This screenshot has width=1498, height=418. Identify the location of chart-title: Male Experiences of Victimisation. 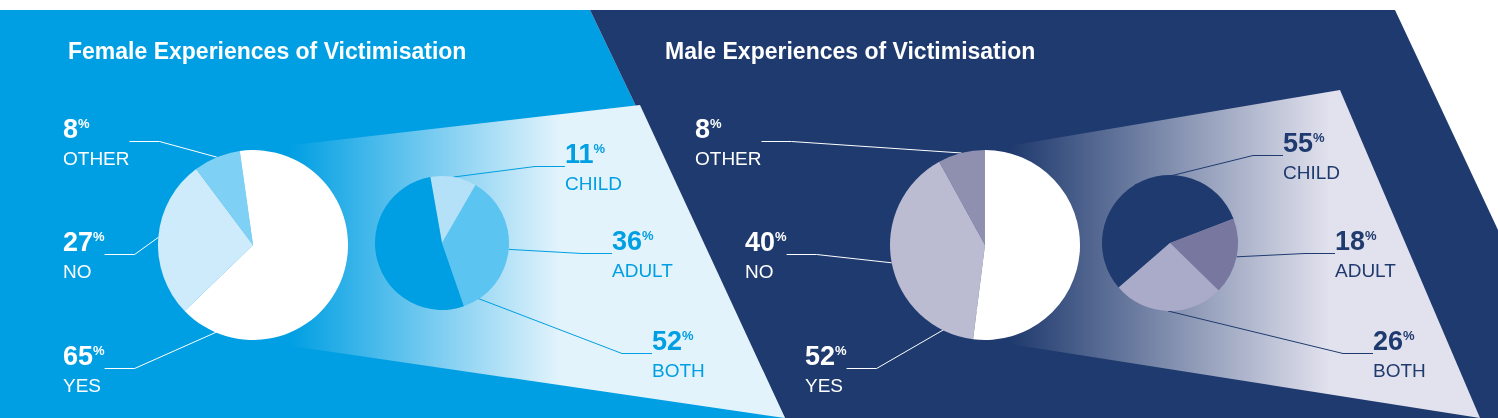
(850, 50).